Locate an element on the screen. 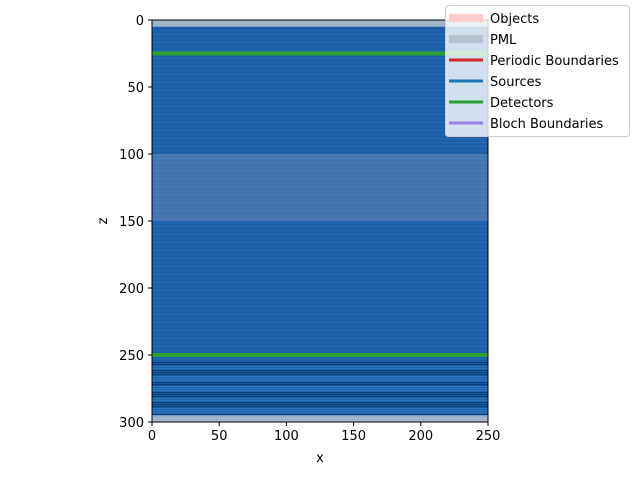 This screenshot has height=480, width=640. y-tick-label: 0 is located at coordinates (140, 21).